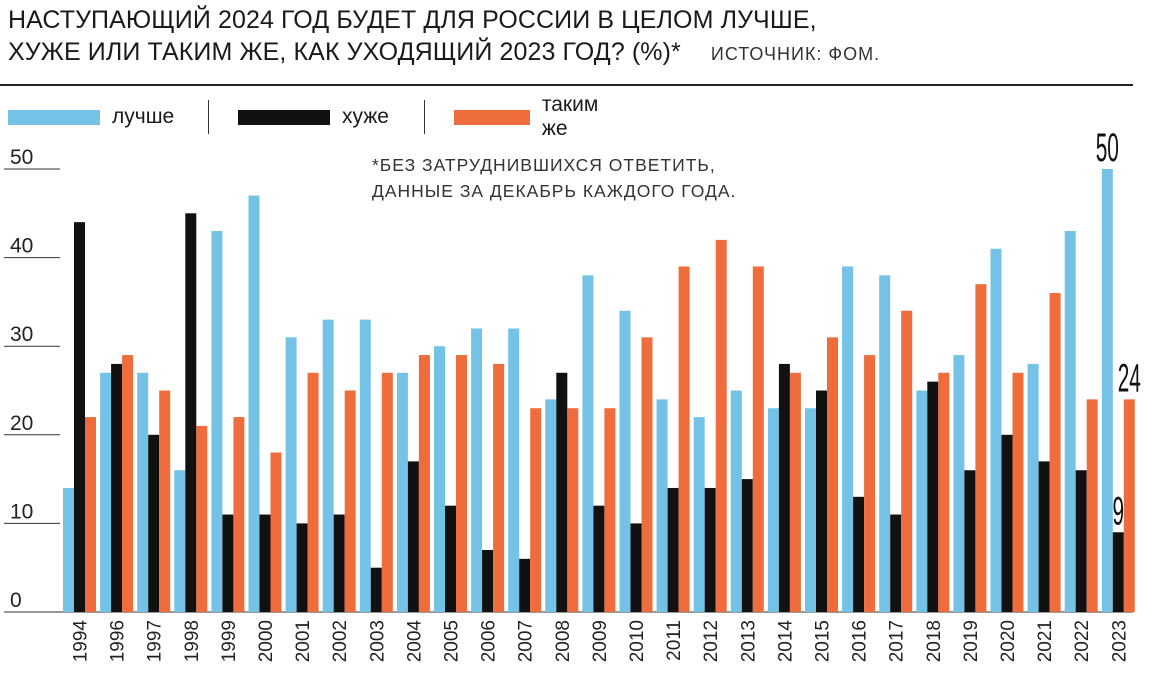  Describe the element at coordinates (784, 487) in the screenshot. I see `bar-worse-2014` at that location.